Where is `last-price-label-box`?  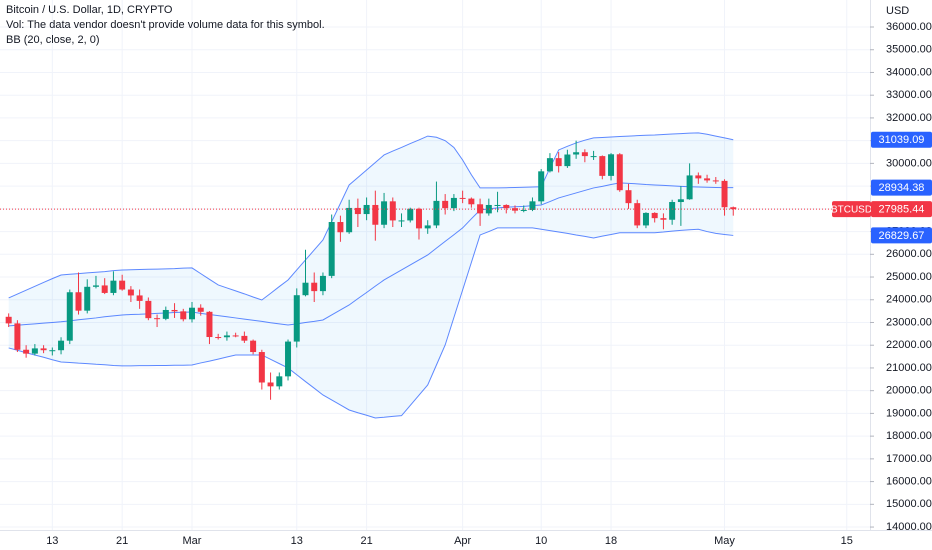 last-price-label-box is located at coordinates (901, 209).